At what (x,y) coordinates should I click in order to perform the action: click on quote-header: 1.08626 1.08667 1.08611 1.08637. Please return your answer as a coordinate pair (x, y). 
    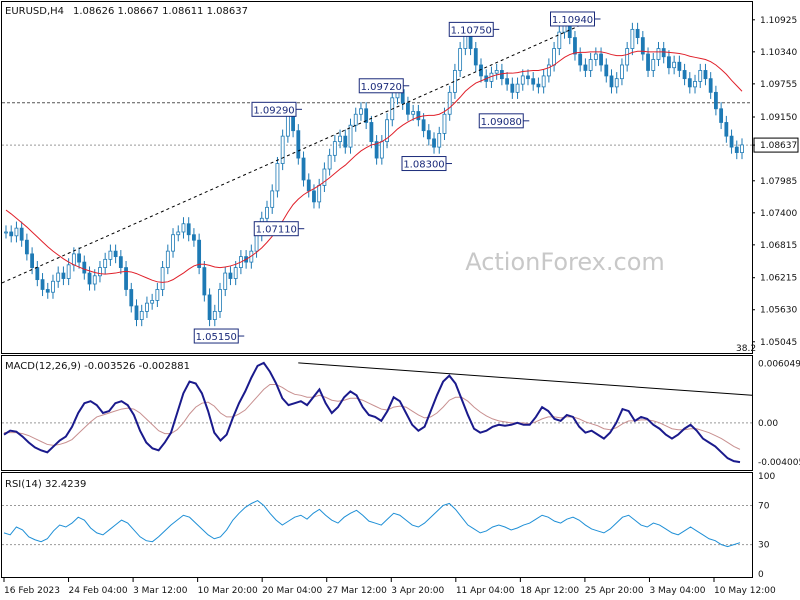
    Looking at the image, I should click on (160, 11).